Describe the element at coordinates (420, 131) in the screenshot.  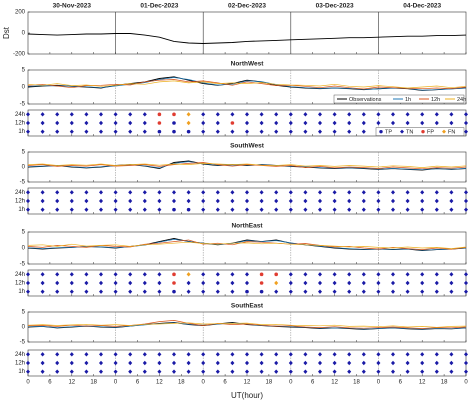
I see `legend-box` at that location.